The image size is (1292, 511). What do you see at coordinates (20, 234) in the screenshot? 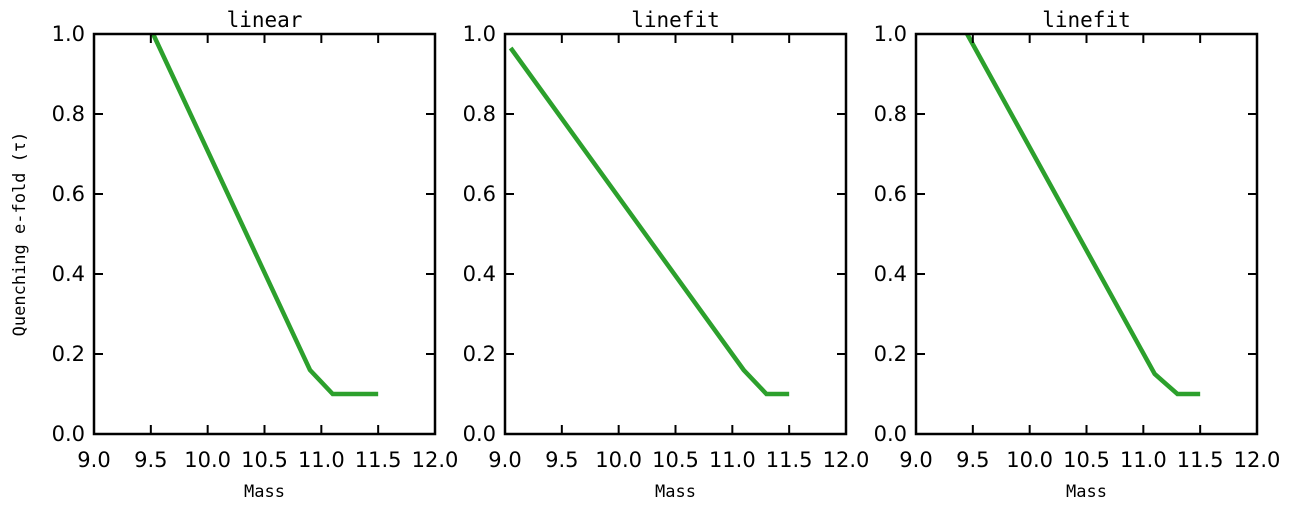
I see `y-axis-label: Quenching e-fold (τ)` at bounding box center [20, 234].